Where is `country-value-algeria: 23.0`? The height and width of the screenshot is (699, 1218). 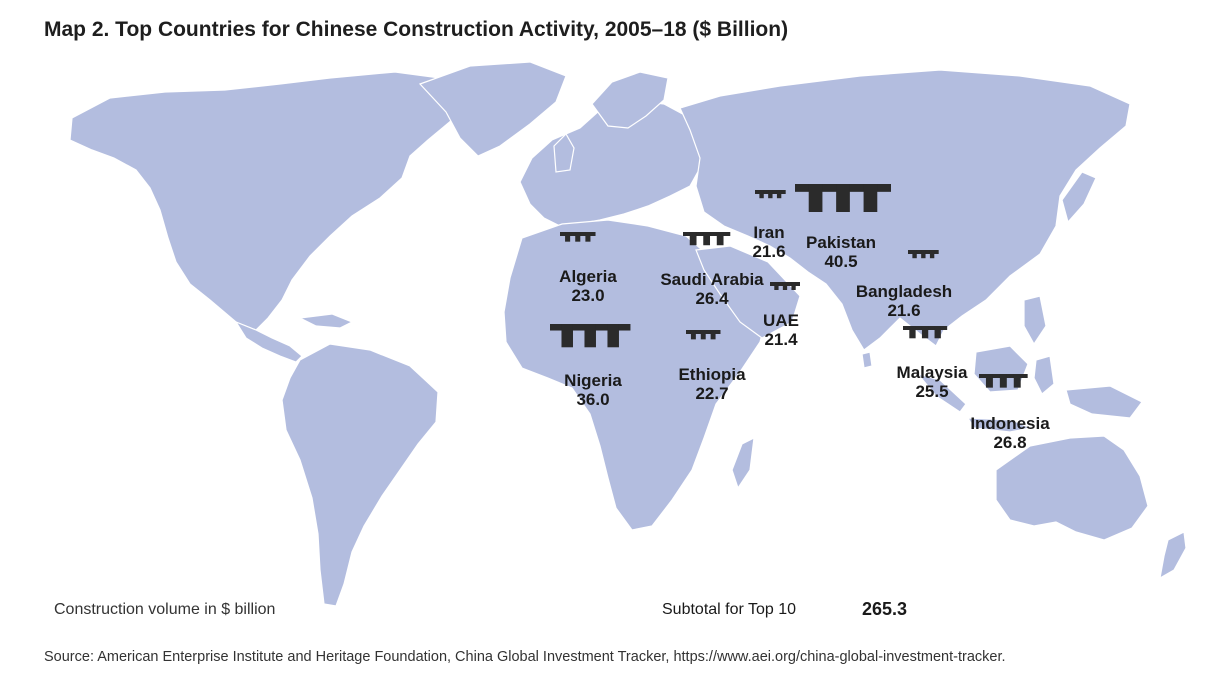
country-value-algeria: 23.0 is located at coordinates (587, 295).